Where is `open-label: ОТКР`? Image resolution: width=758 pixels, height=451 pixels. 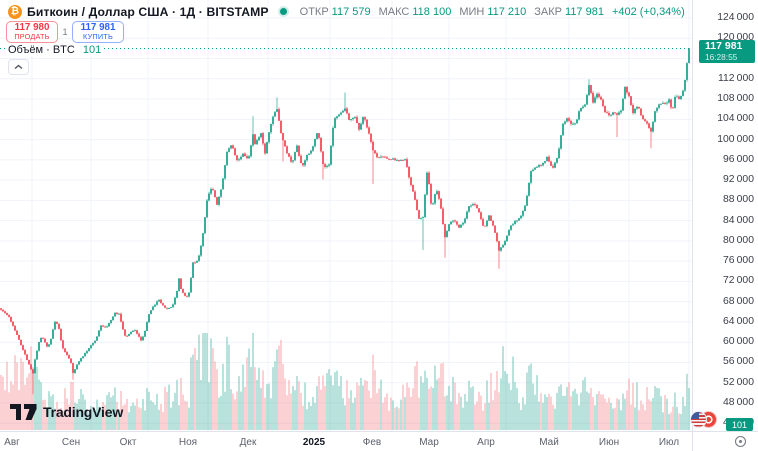 open-label: ОТКР is located at coordinates (314, 11).